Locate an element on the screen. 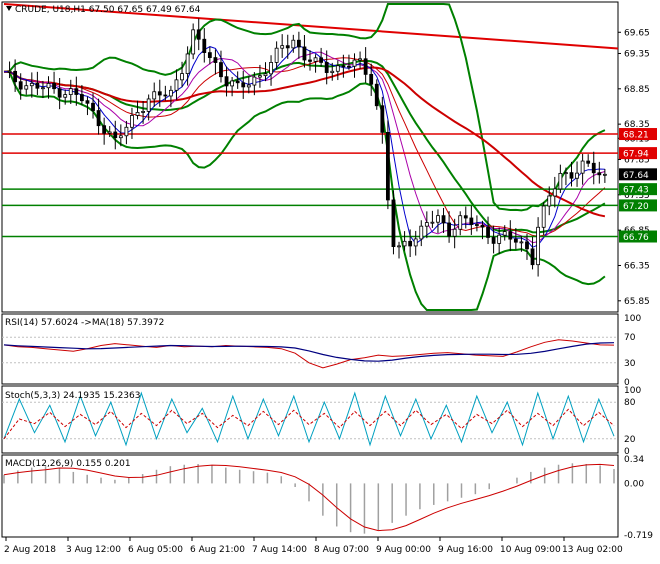 The image size is (660, 564). rsi-tick-label: 100 is located at coordinates (632, 319).